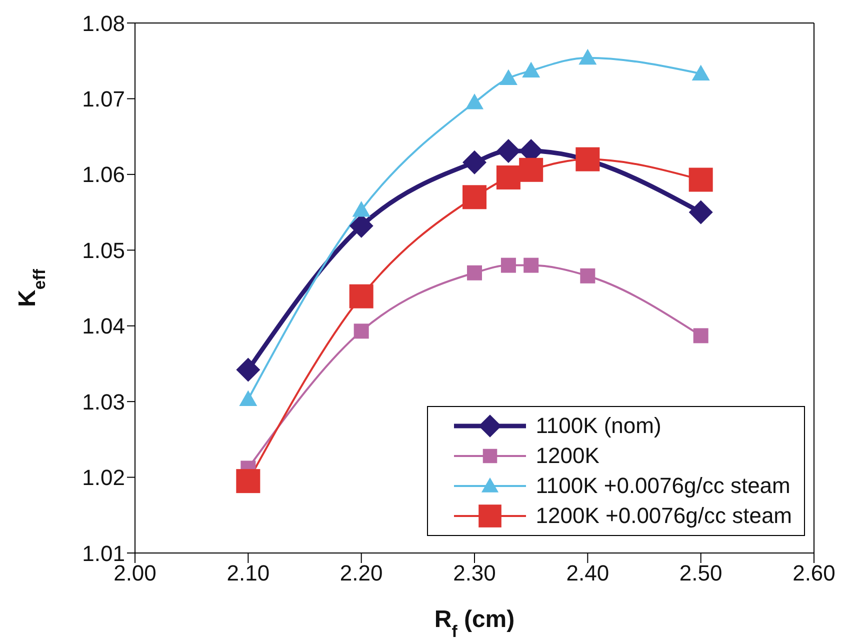 The width and height of the screenshot is (848, 643). I want to click on y-tick-label: 1.07, so click(103, 99).